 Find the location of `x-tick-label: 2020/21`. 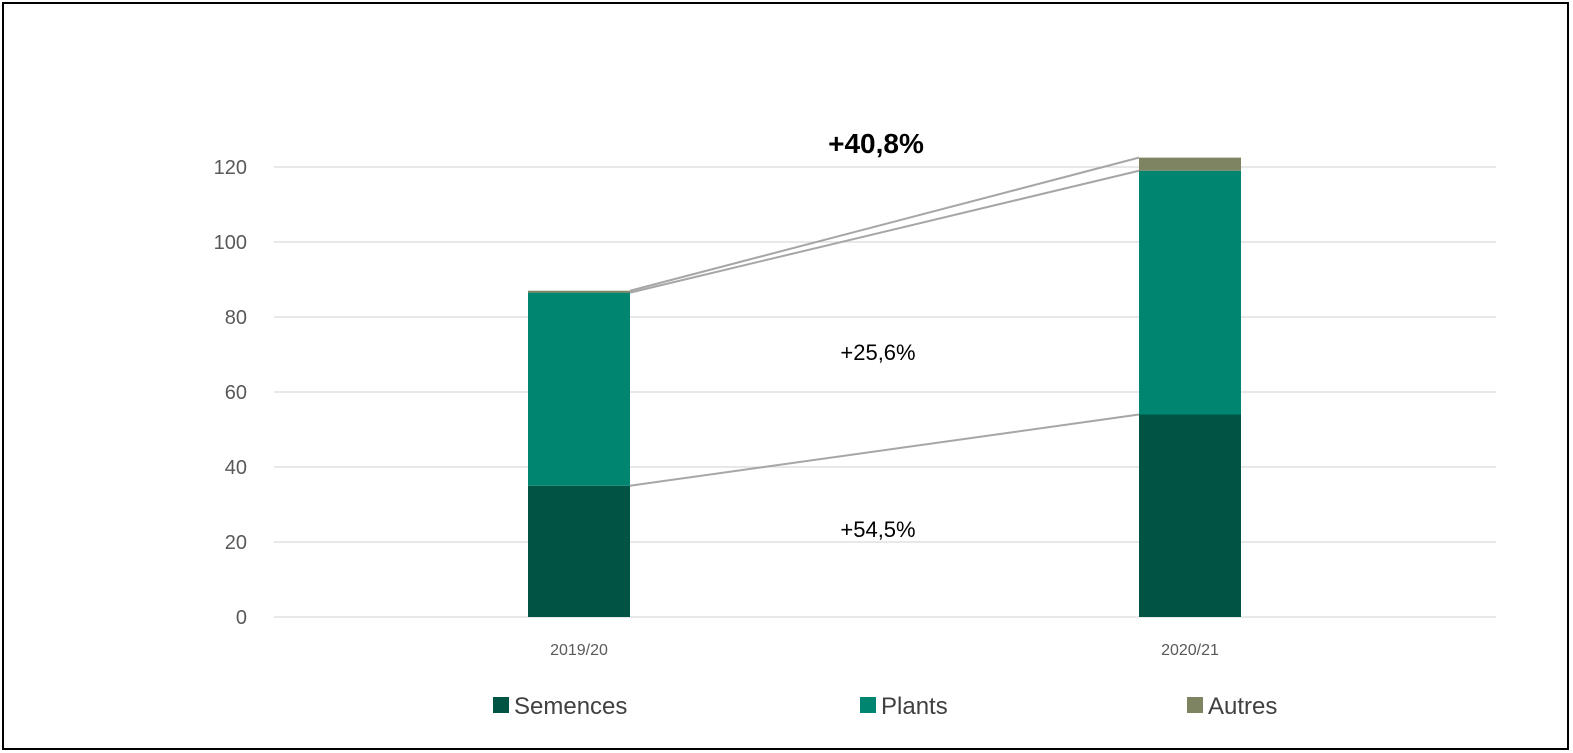

x-tick-label: 2020/21 is located at coordinates (1190, 650).